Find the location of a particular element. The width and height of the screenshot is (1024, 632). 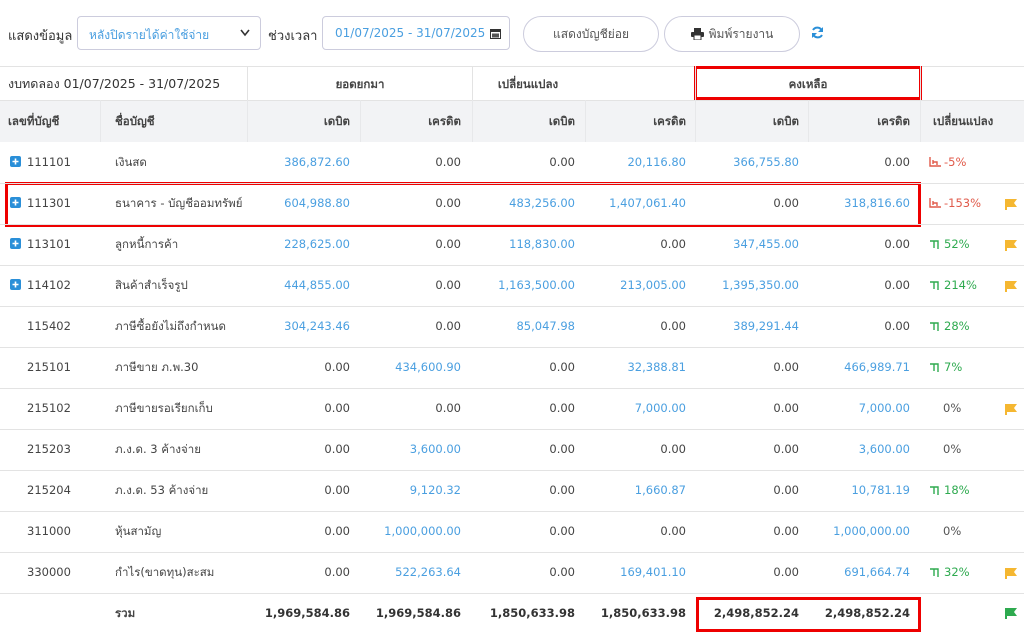

amount: 347,455.00 is located at coordinates (766, 244).